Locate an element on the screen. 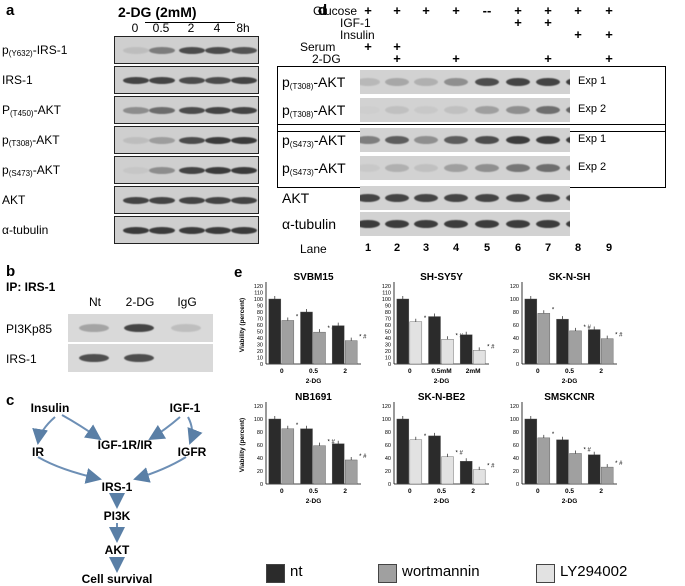 The height and width of the screenshot is (586, 685). chart-title: SVBM15 is located at coordinates (313, 277).